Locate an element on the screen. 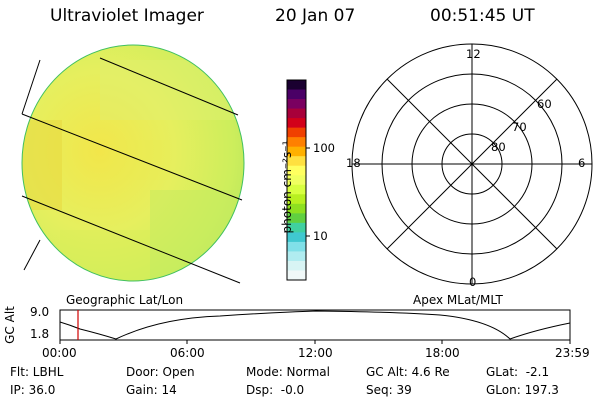 The height and width of the screenshot is (400, 600). altitude-xtick-4: 23:59 is located at coordinates (572, 353).